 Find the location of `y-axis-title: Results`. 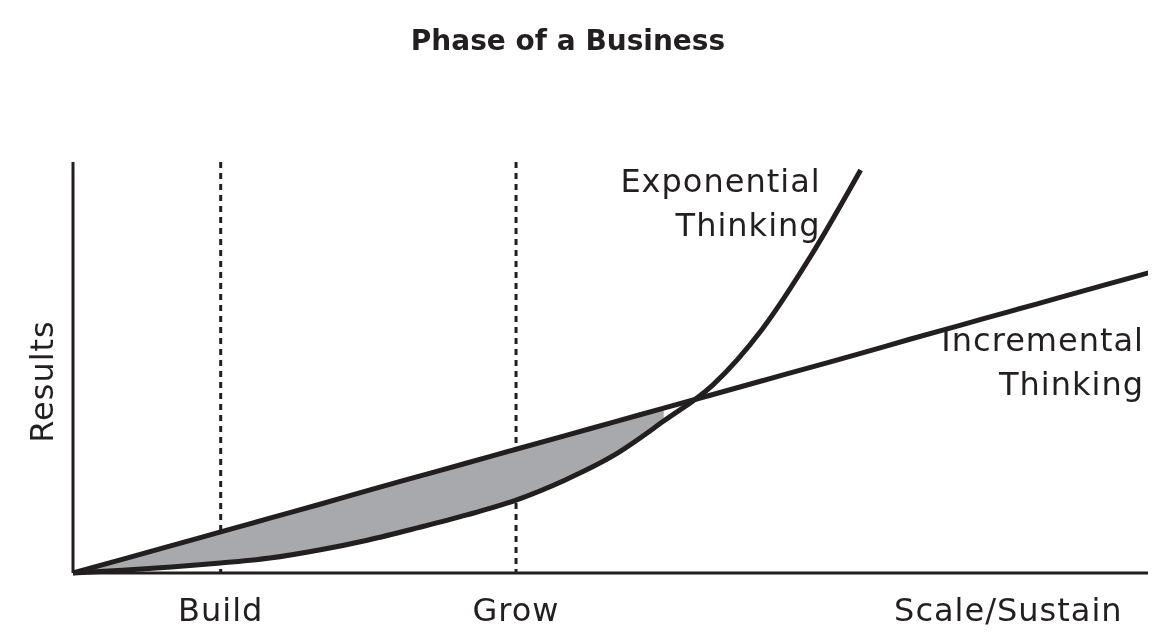

y-axis-title: Results is located at coordinates (42, 381).